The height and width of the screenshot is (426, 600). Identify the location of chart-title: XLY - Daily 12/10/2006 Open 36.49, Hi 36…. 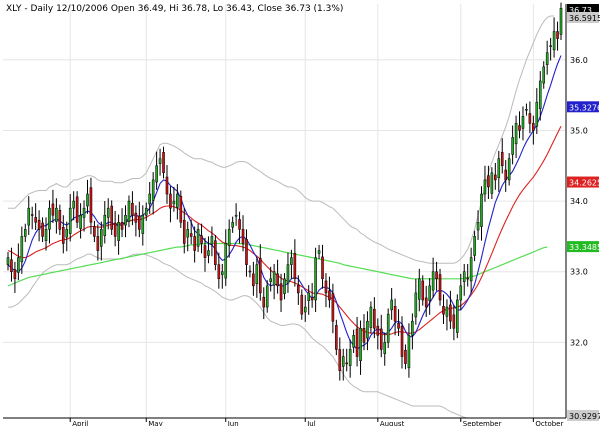
(174, 9).